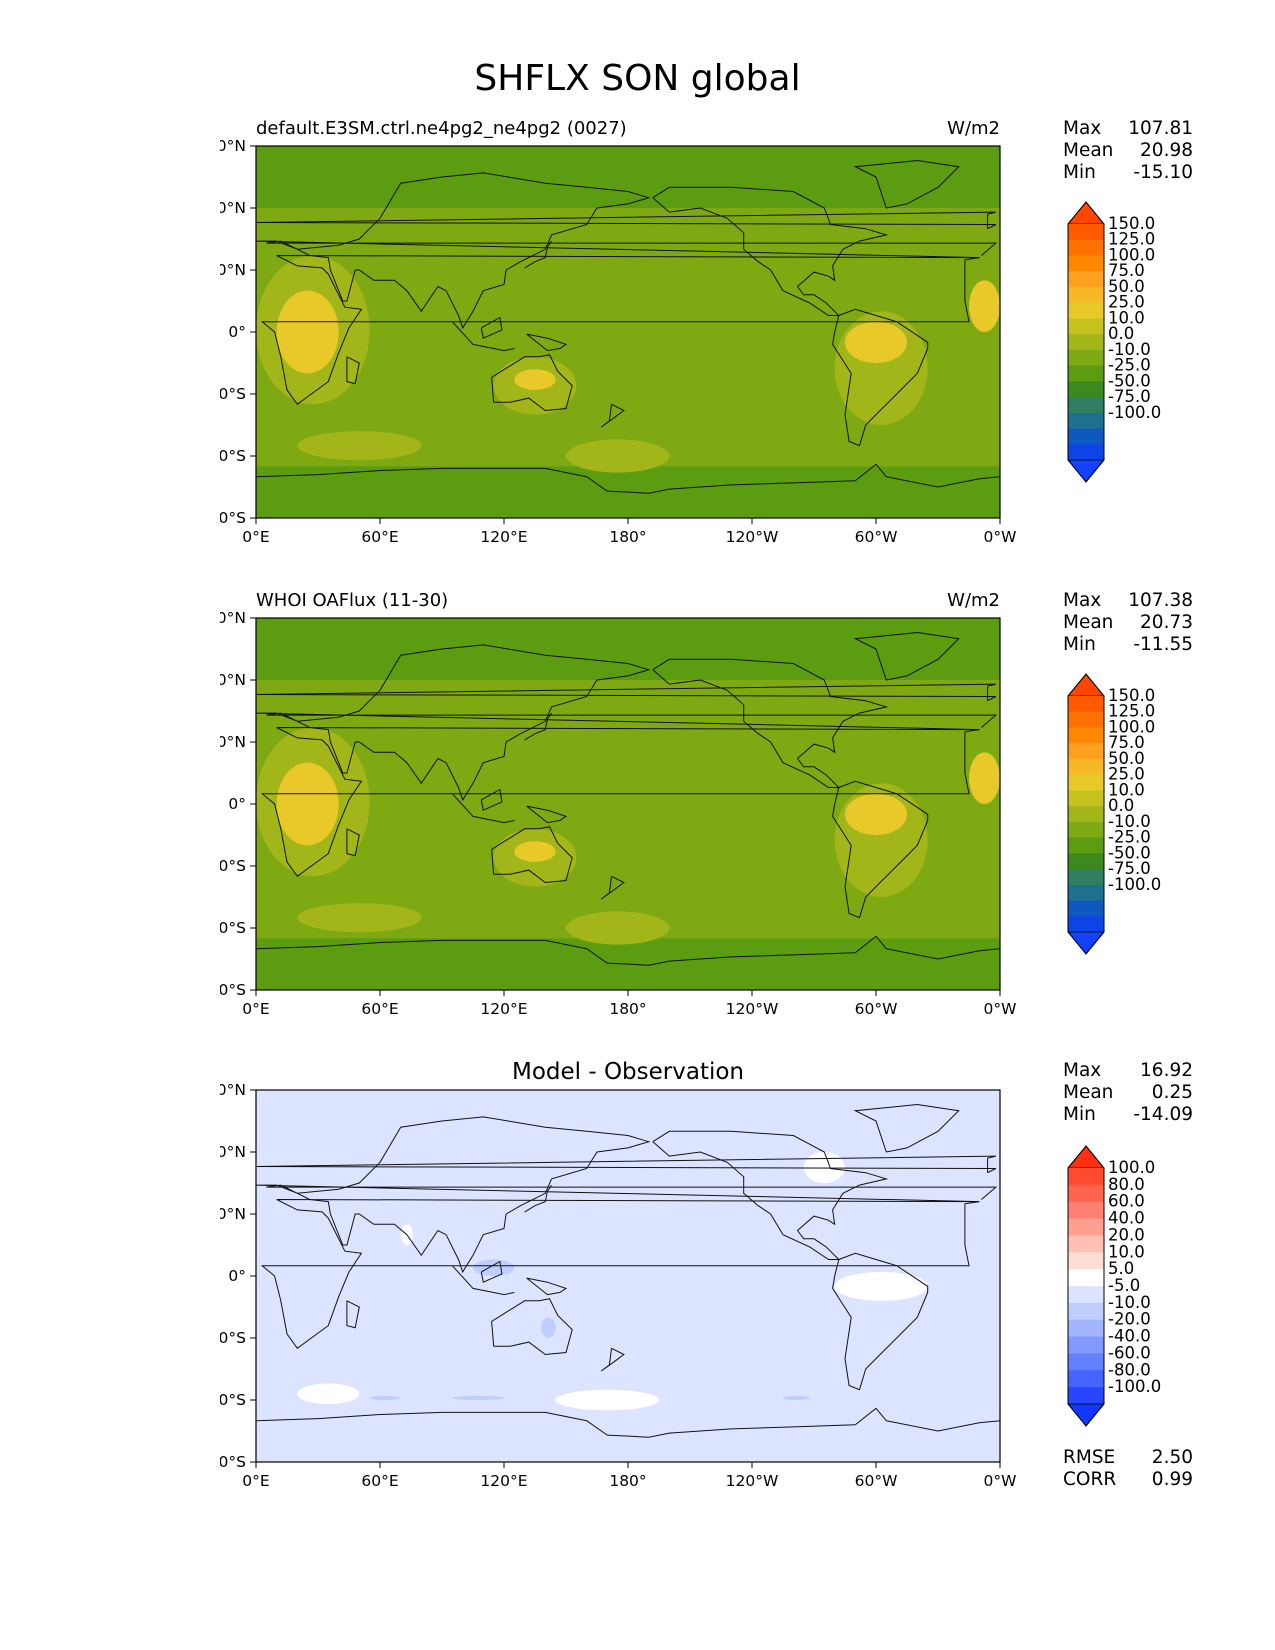 This screenshot has width=1275, height=1650. What do you see at coordinates (233, 394) in the screenshot?
I see `y-tick-label: 30°S` at bounding box center [233, 394].